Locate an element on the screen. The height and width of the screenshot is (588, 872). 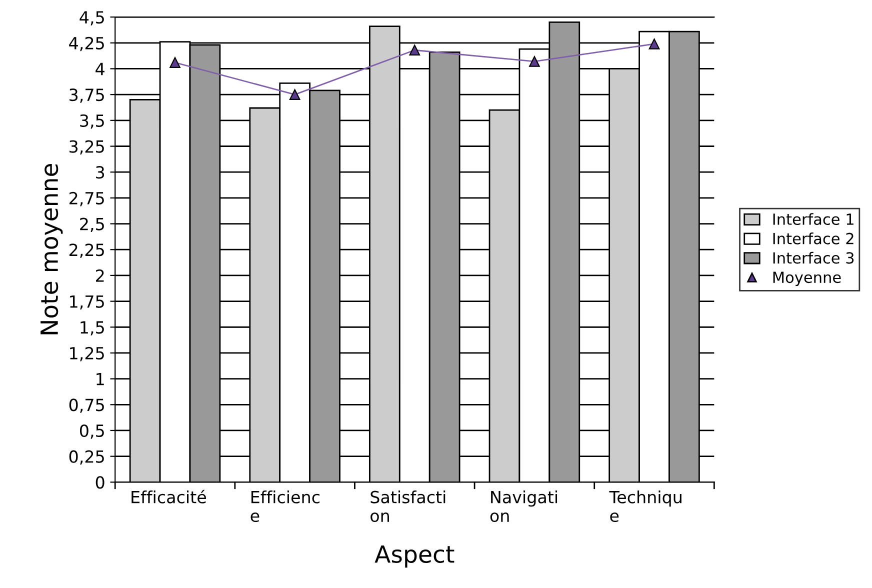
x-tick-label: Efficienc e is located at coordinates (285, 506).